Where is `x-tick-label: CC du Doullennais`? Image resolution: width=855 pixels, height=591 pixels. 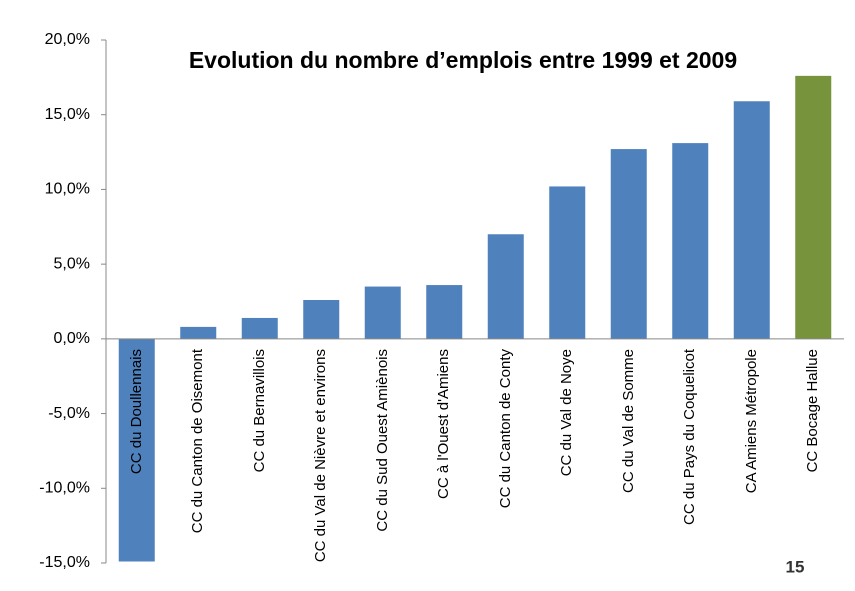 x-tick-label: CC du Doullennais is located at coordinates (136, 411).